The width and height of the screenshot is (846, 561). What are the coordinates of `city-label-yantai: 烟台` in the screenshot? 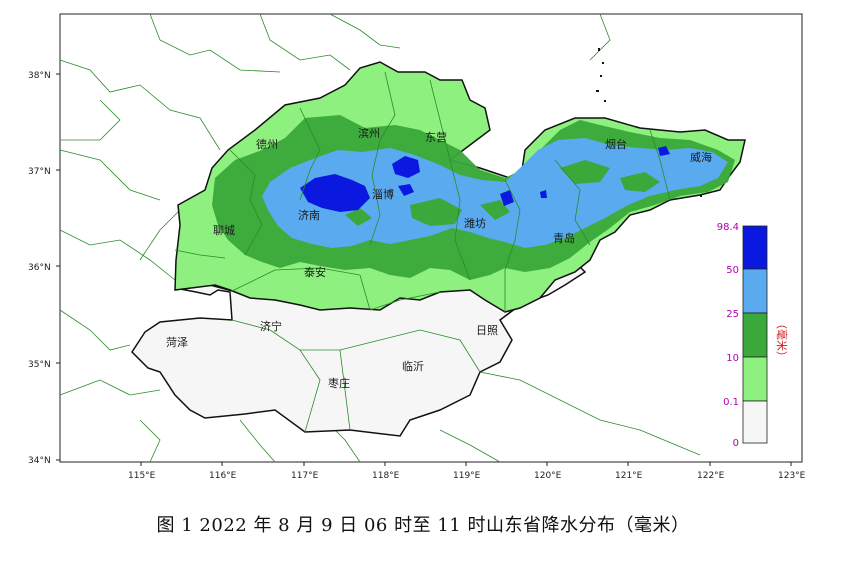 It's located at (616, 144).